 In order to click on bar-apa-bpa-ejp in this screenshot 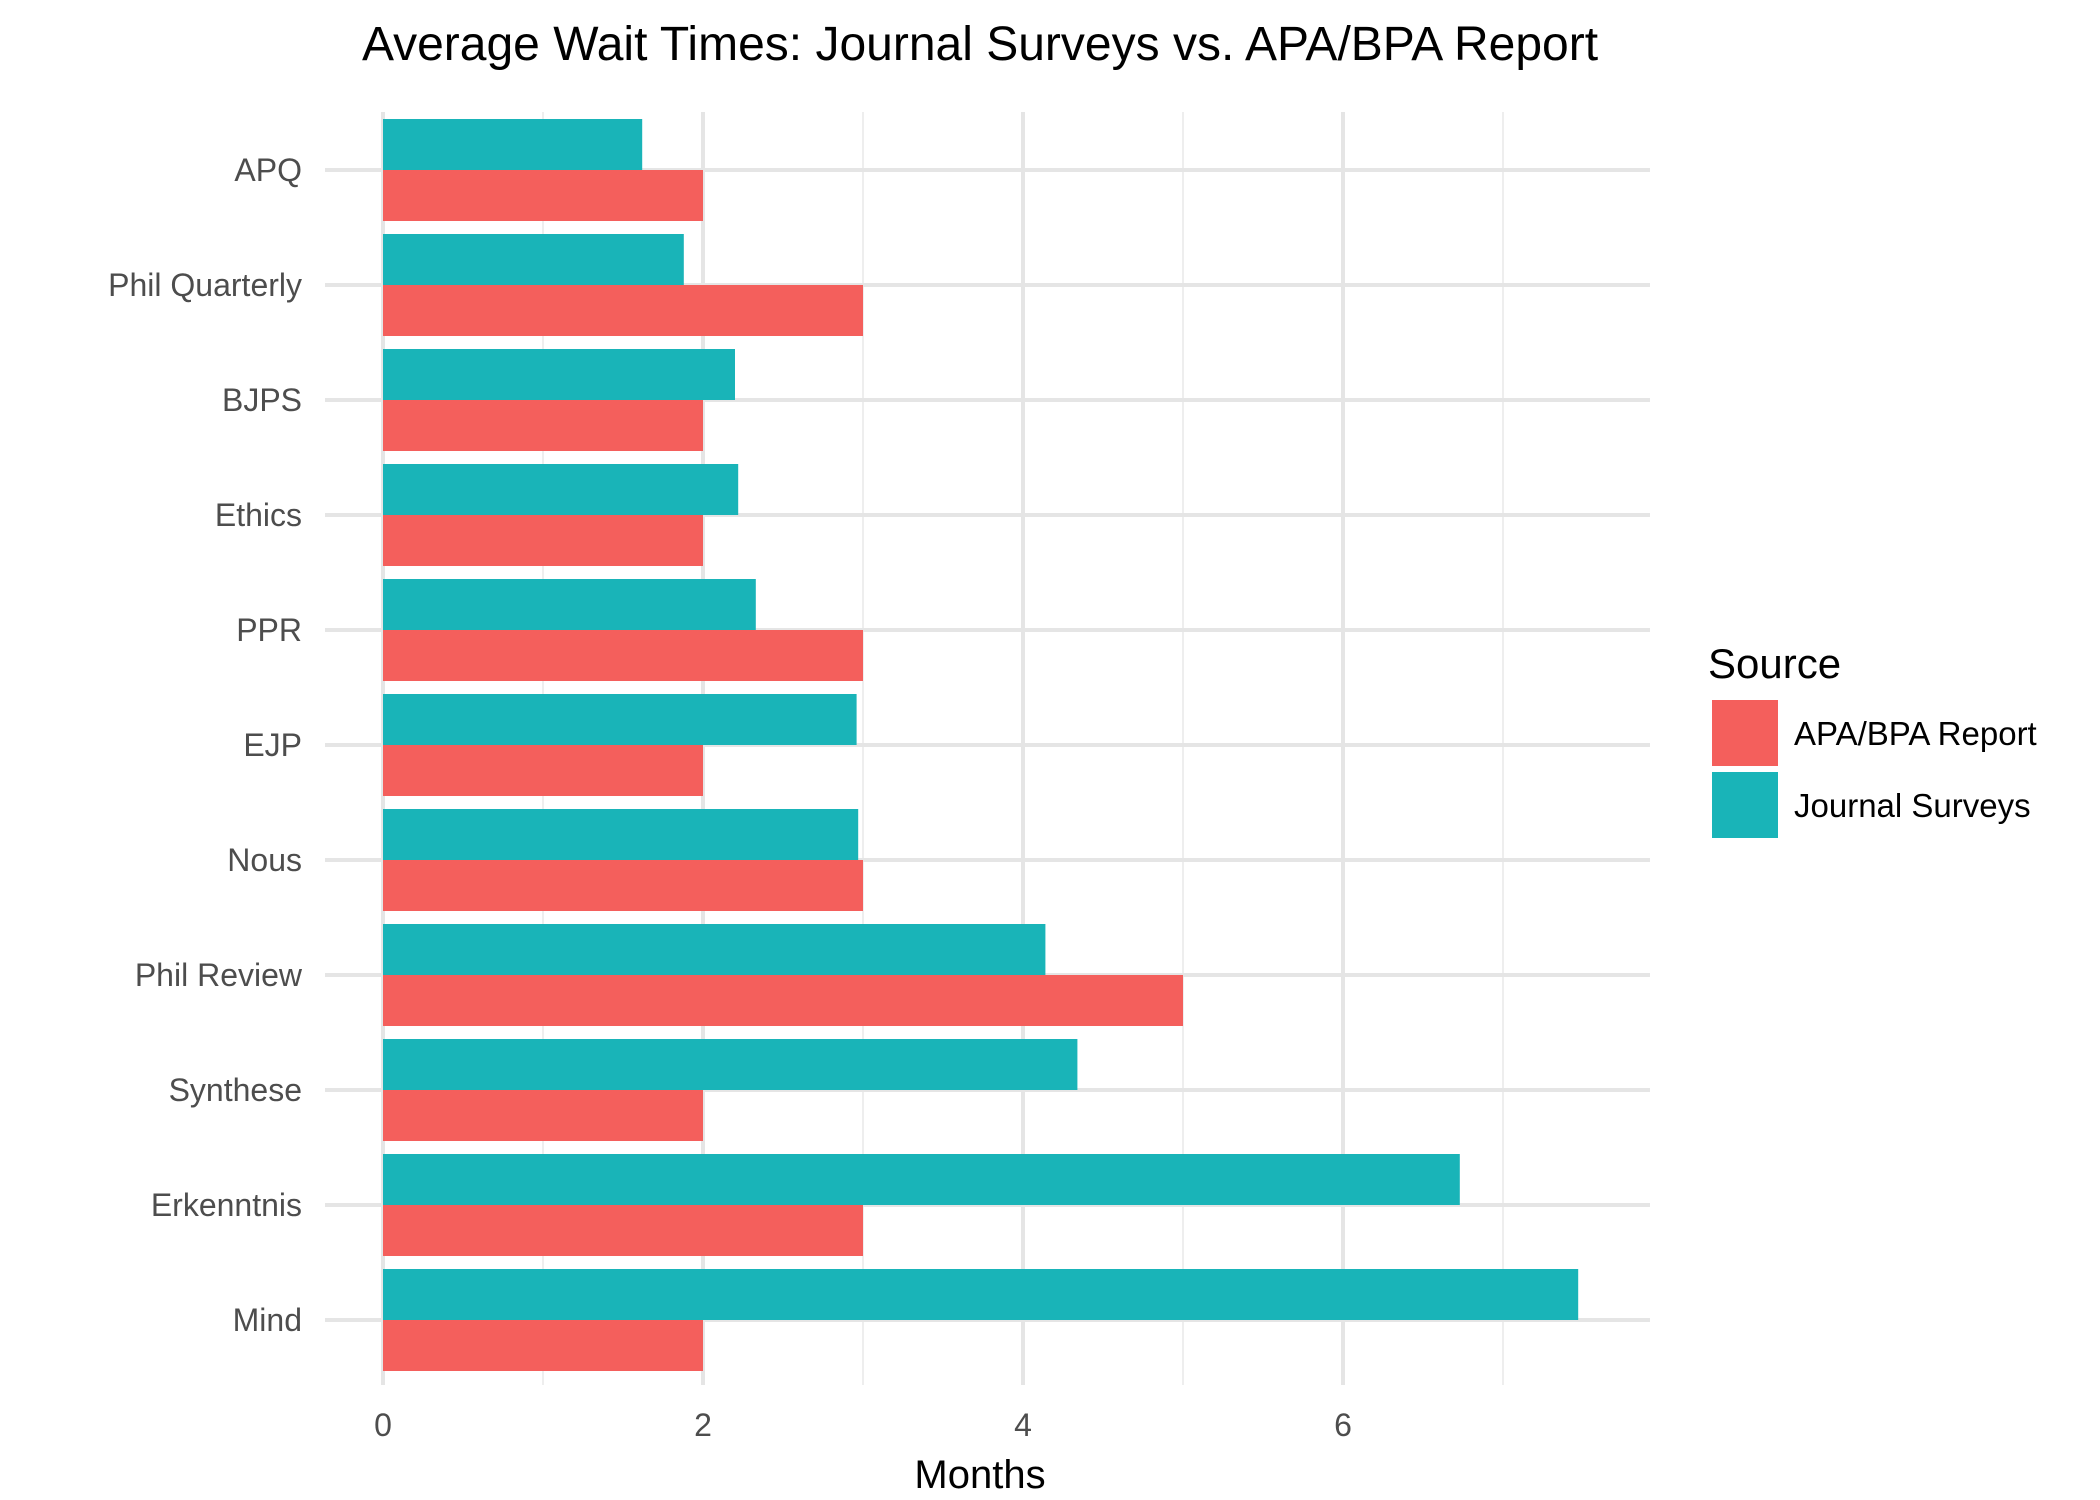, I will do `click(543, 770)`.